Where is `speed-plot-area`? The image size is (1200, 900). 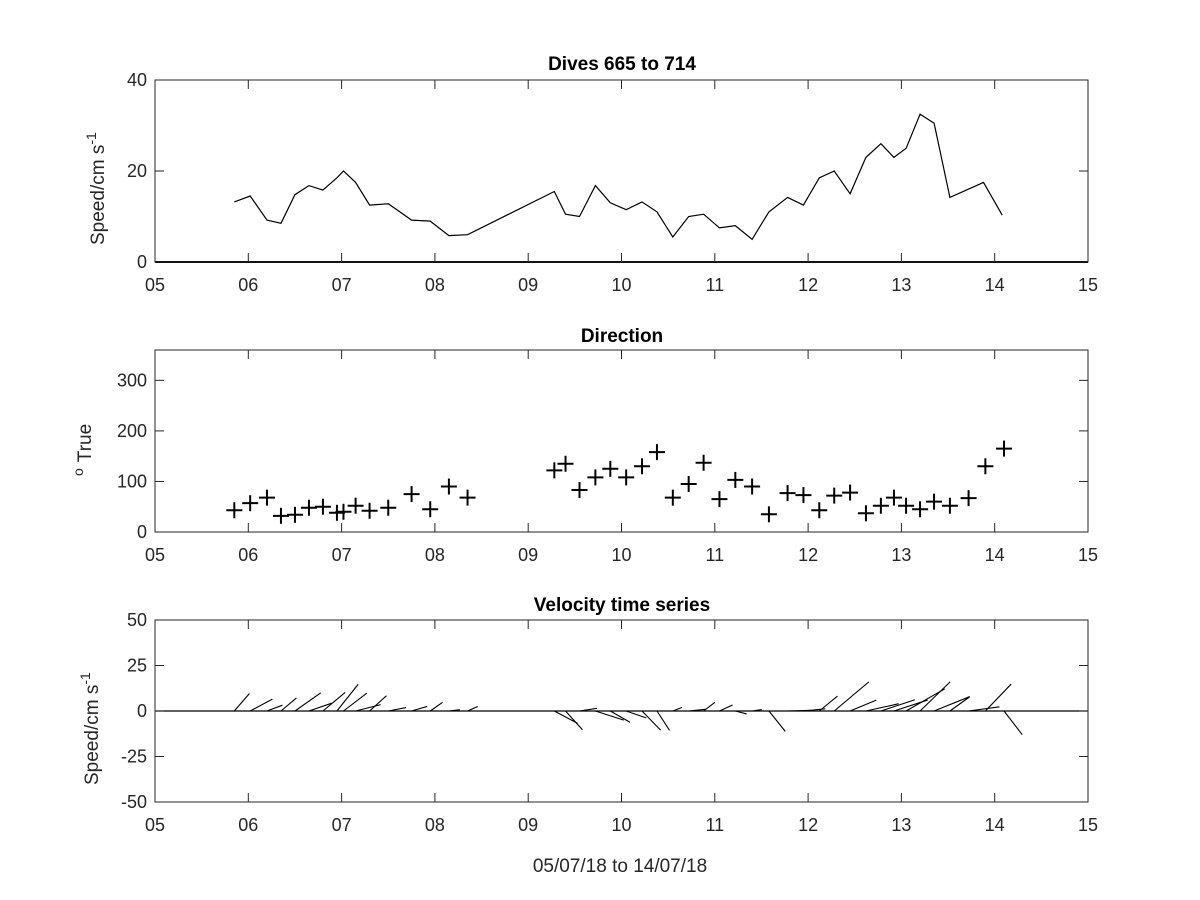 speed-plot-area is located at coordinates (621, 188).